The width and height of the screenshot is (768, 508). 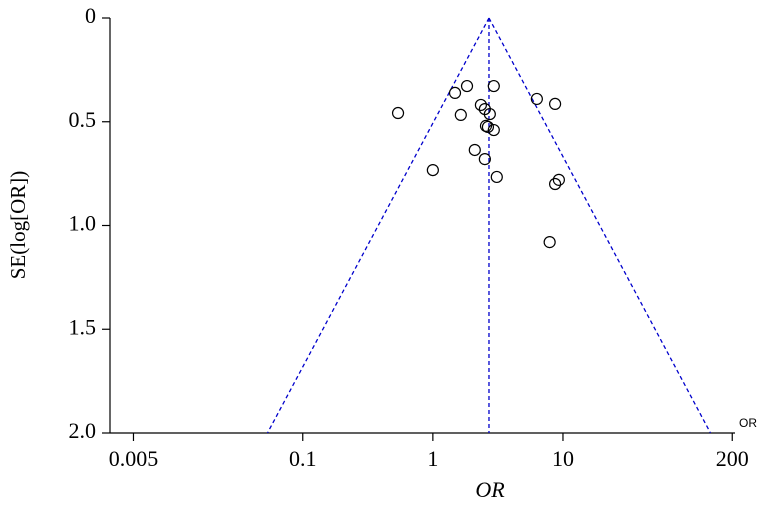 I want to click on x-tick-label: 1, so click(x=432, y=458).